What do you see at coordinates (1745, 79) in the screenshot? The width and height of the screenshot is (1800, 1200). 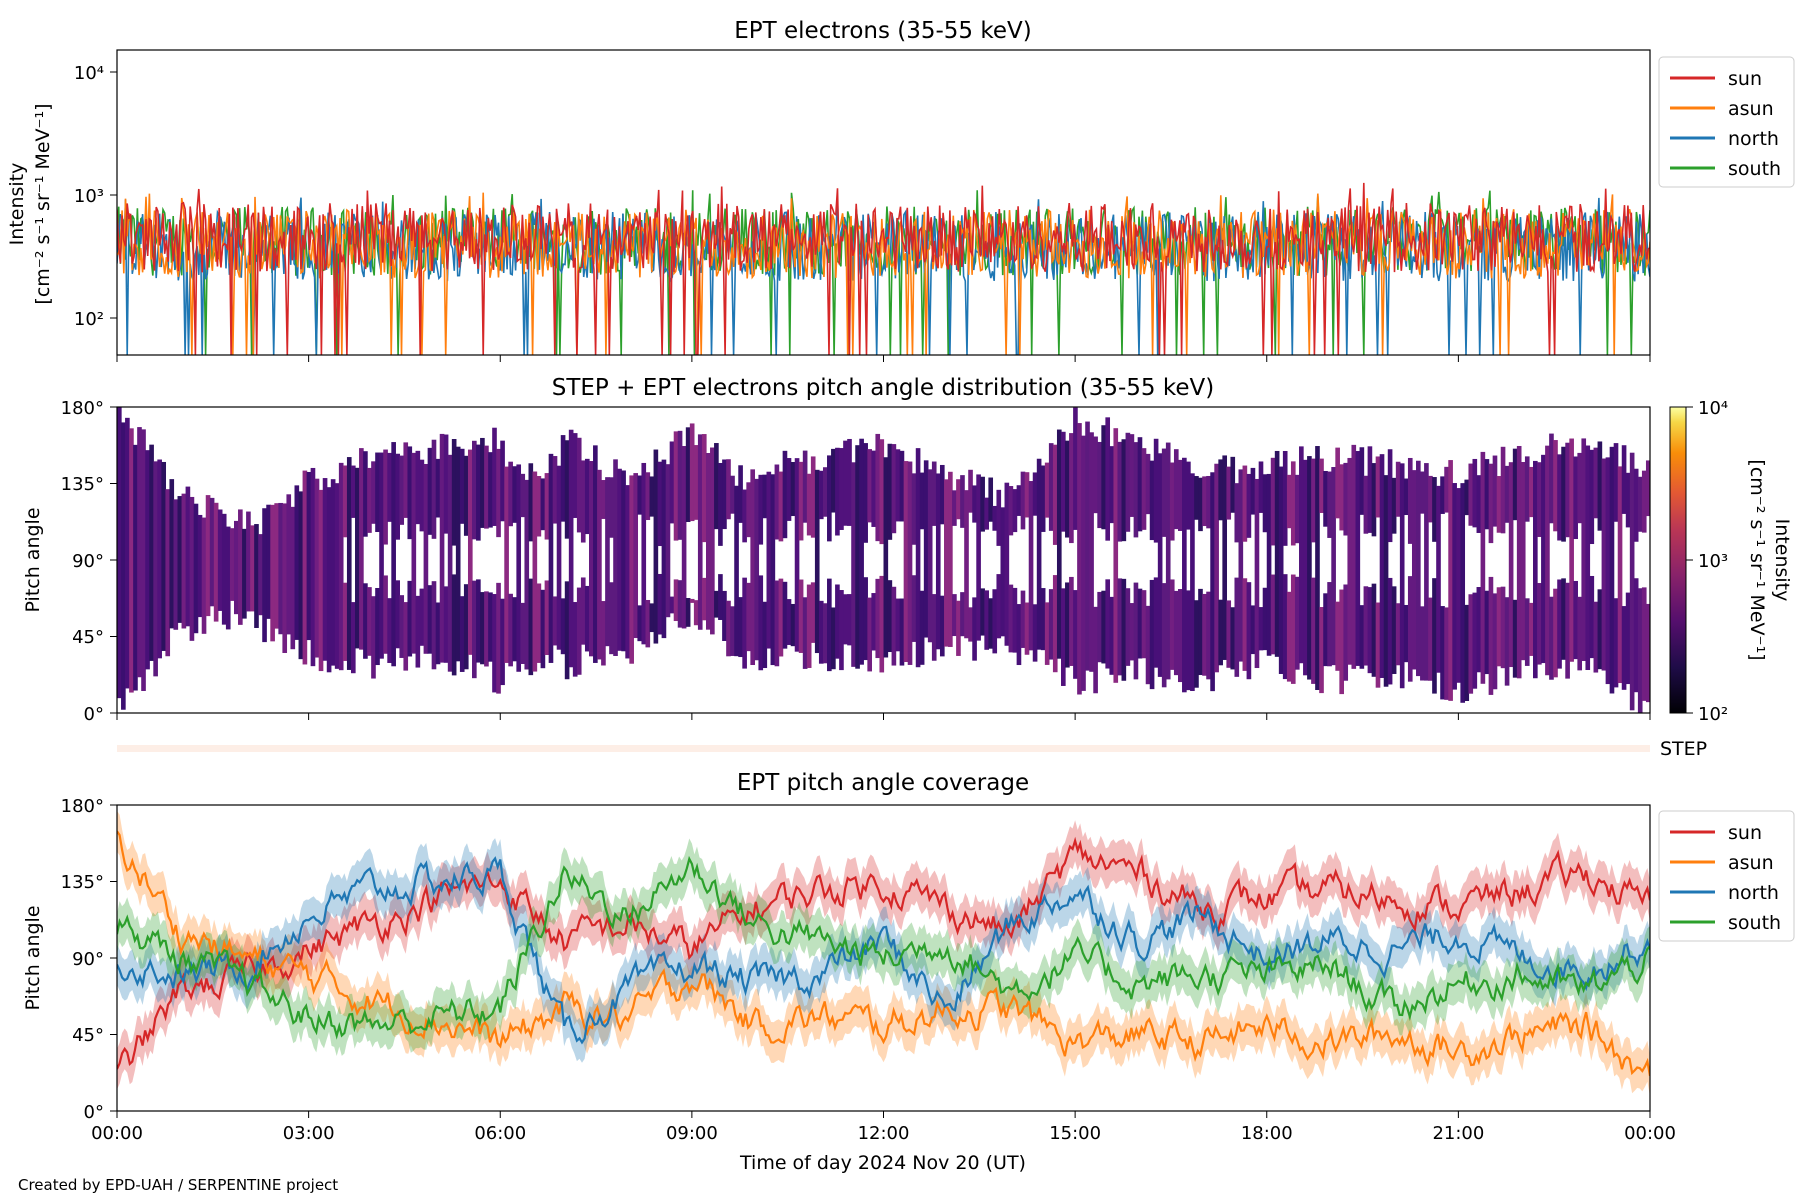 I see `legend-label-sun: sun` at bounding box center [1745, 79].